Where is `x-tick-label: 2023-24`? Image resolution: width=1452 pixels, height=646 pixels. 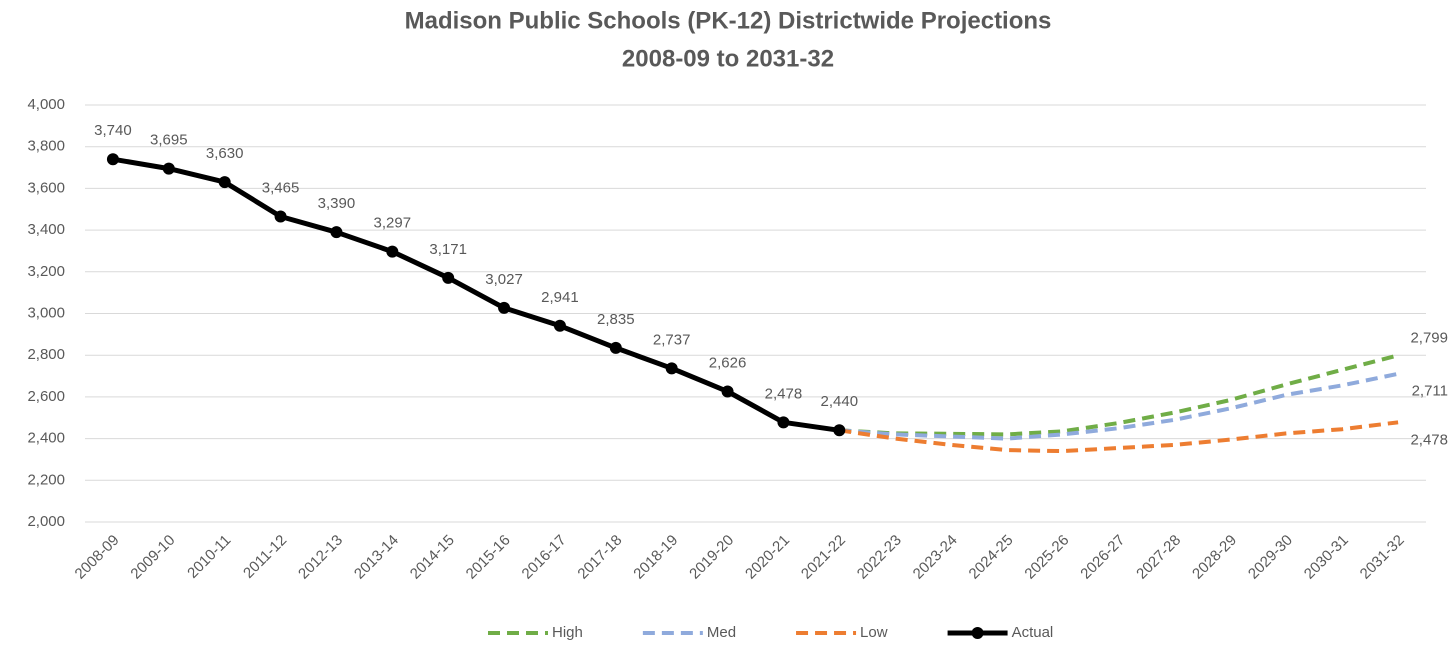
x-tick-label: 2023-24 is located at coordinates (935, 557).